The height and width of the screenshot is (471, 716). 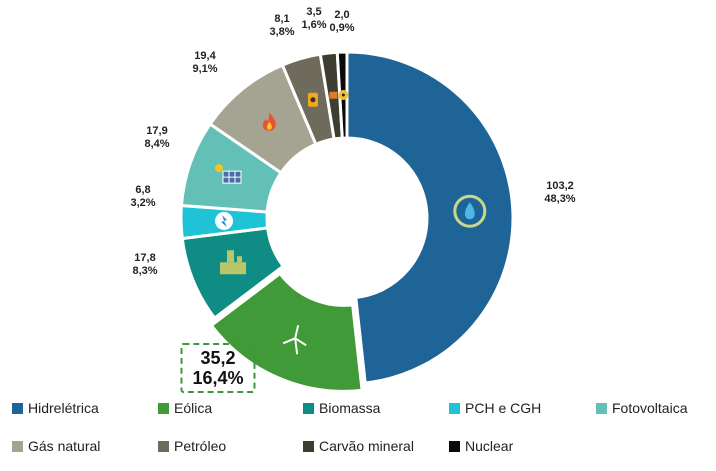 I want to click on percent-label: 0,9%, so click(x=342, y=28).